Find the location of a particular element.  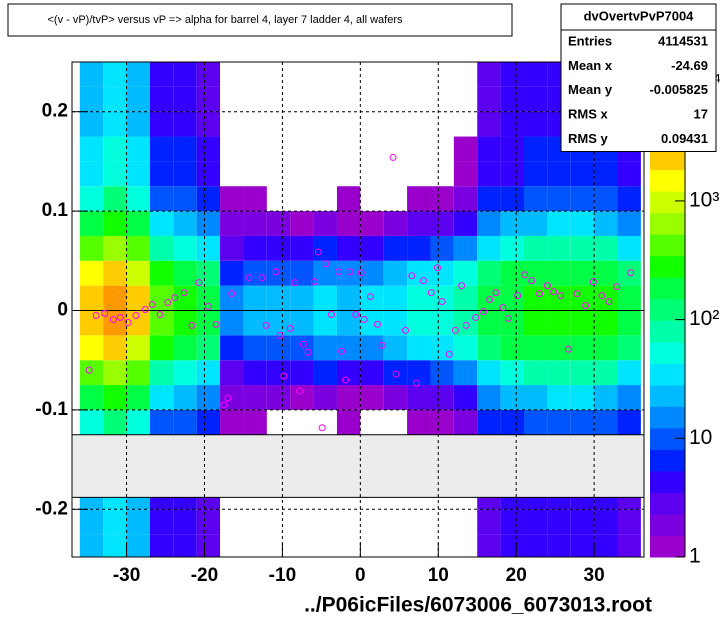

stats-label: Mean y is located at coordinates (590, 89).